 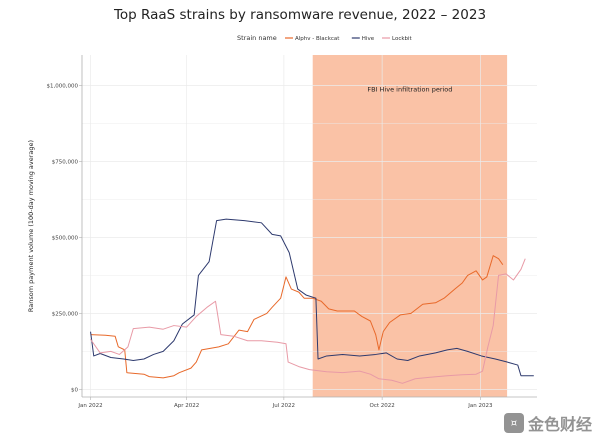 I want to click on y-axis-ticks: $0 $250,000 $500,000 $750,000 $1,000,000, so click(x=64, y=238).